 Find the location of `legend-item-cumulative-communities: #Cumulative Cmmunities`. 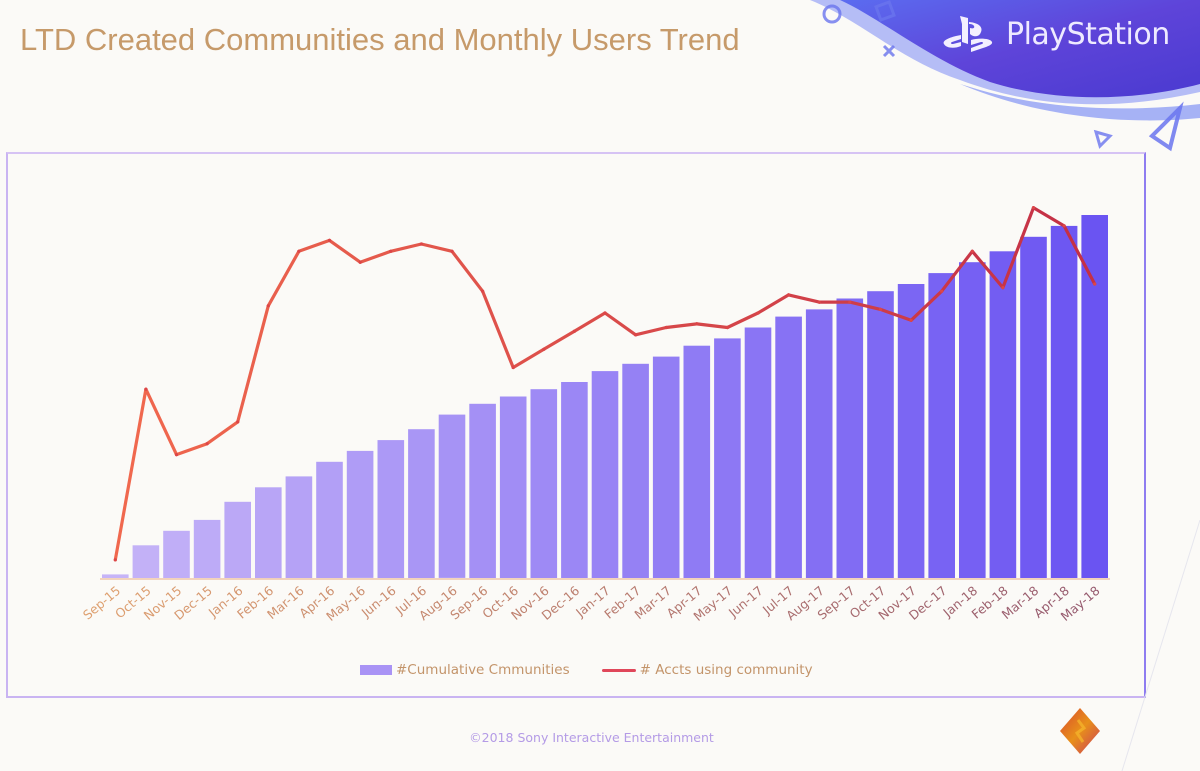

legend-item-cumulative-communities: #Cumulative Cmmunities is located at coordinates (465, 670).